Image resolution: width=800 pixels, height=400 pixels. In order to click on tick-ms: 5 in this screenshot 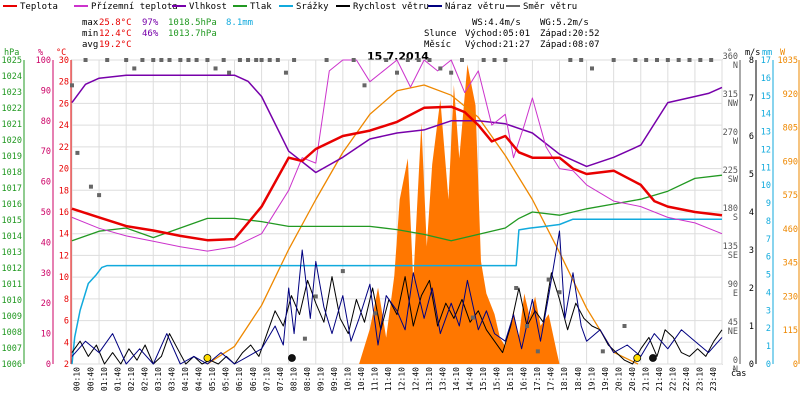, I will do `click(751, 175)`.